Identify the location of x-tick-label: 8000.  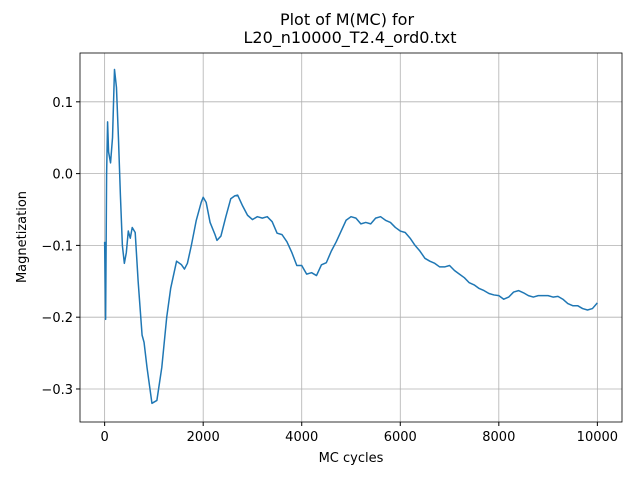
(498, 437).